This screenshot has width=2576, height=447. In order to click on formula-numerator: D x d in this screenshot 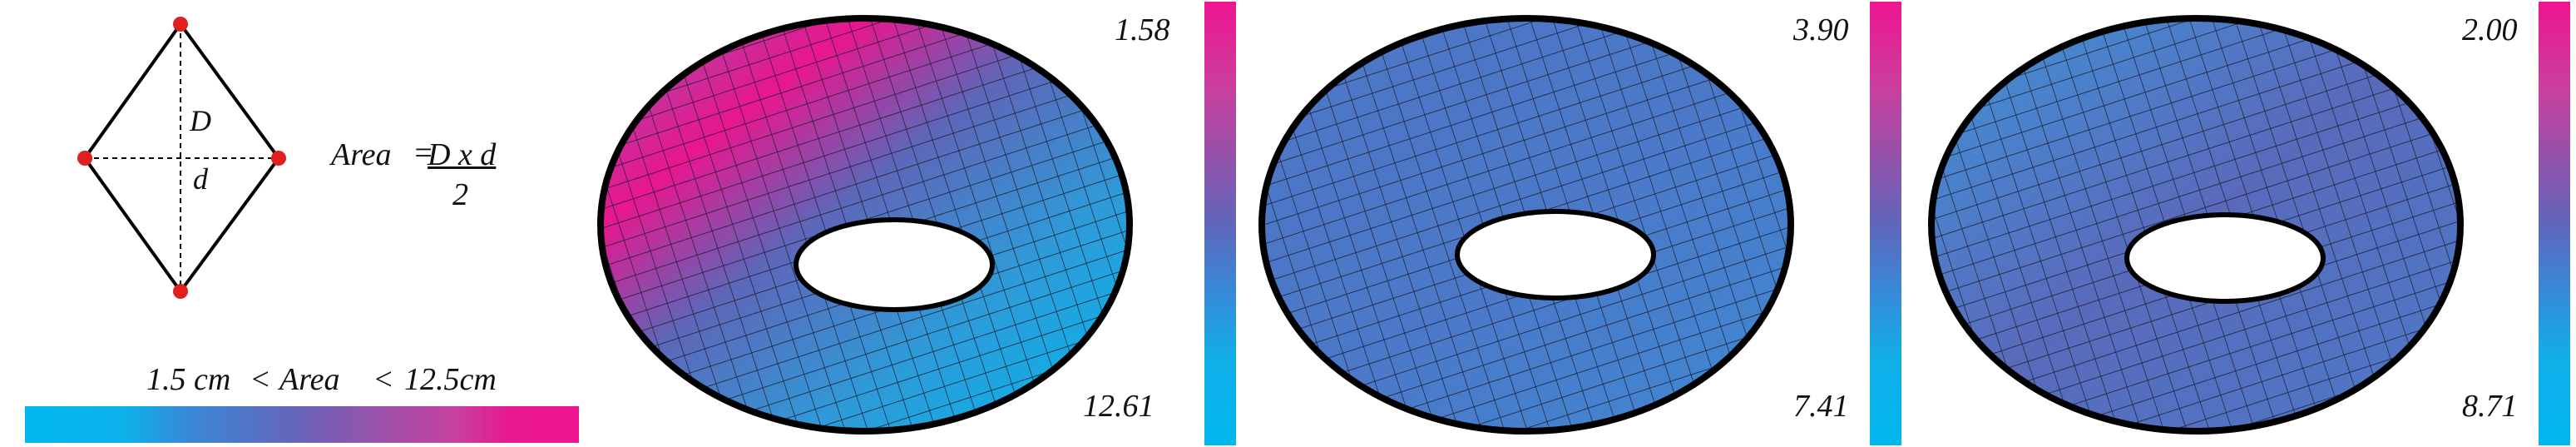, I will do `click(462, 154)`.